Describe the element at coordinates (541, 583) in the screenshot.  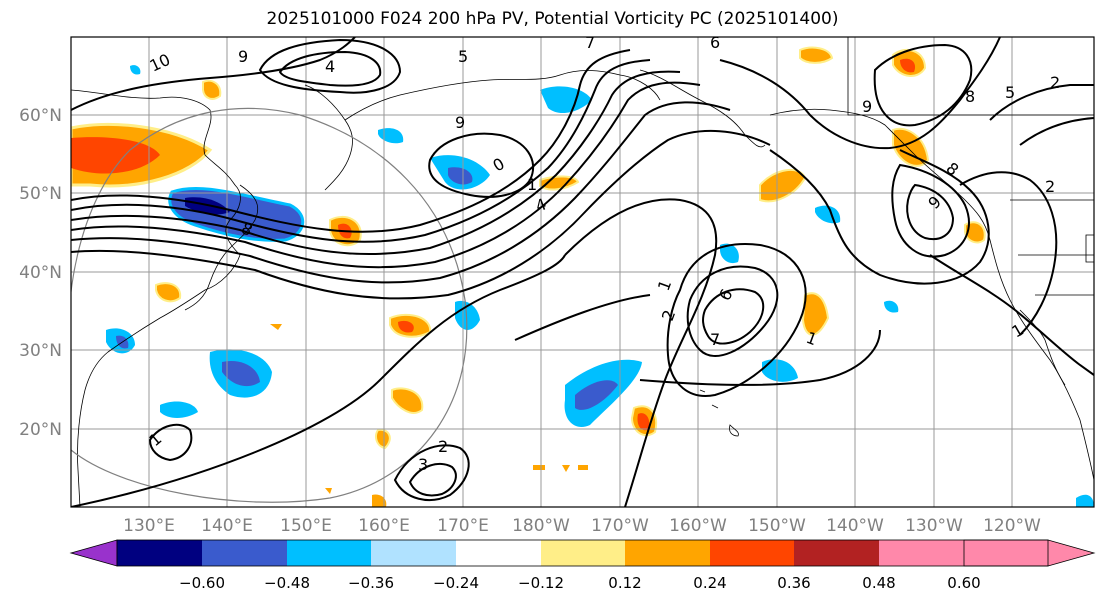
I see `colorbar-tick-label: −0.12` at that location.